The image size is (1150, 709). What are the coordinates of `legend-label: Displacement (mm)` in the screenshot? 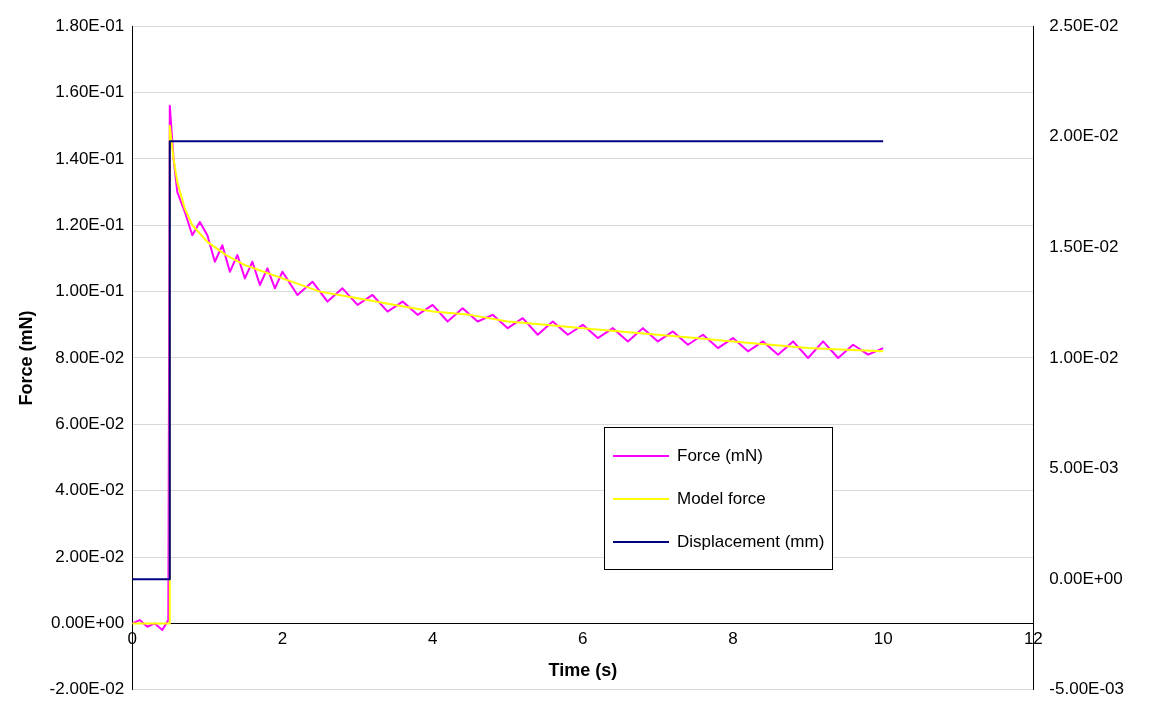 It's located at (751, 541).